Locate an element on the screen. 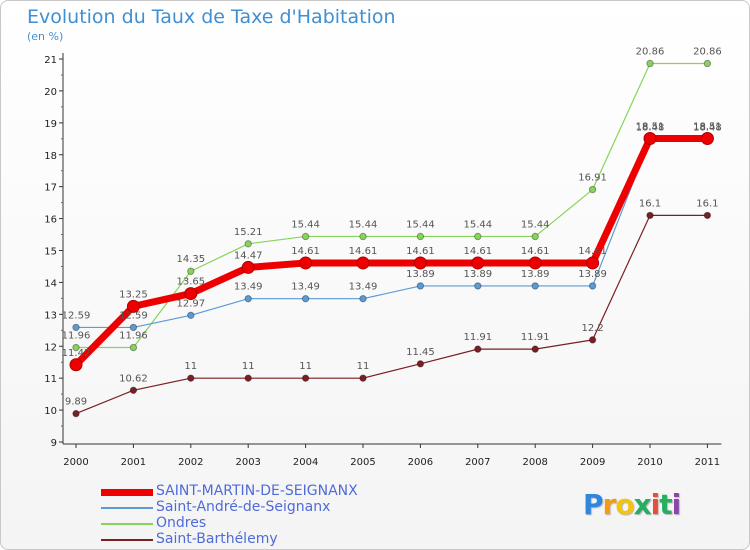 This screenshot has width=750, height=550. y-tick-label: 11 is located at coordinates (50, 379).